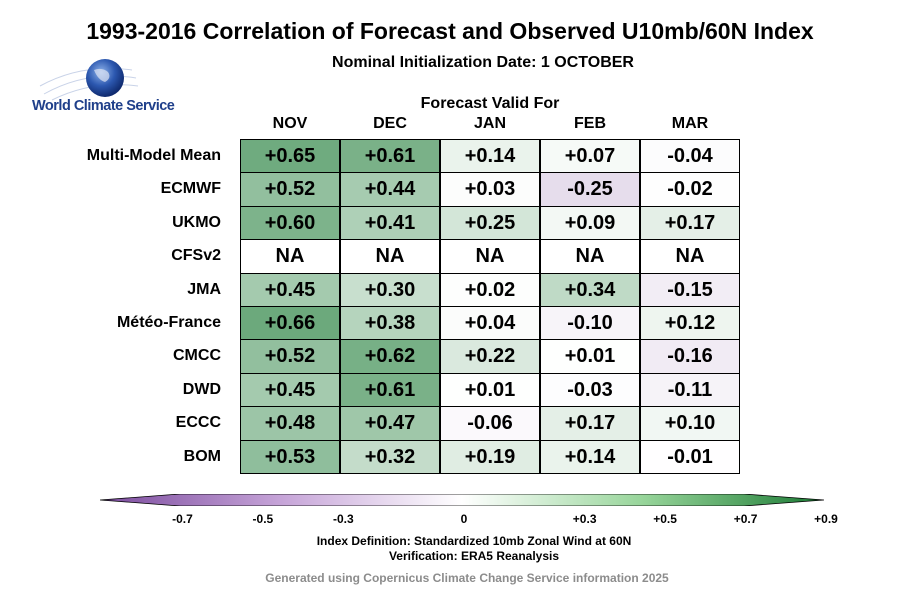 The height and width of the screenshot is (600, 900). What do you see at coordinates (474, 556) in the screenshot?
I see `verification-note: Verification: ERA5 Reanalysis` at bounding box center [474, 556].